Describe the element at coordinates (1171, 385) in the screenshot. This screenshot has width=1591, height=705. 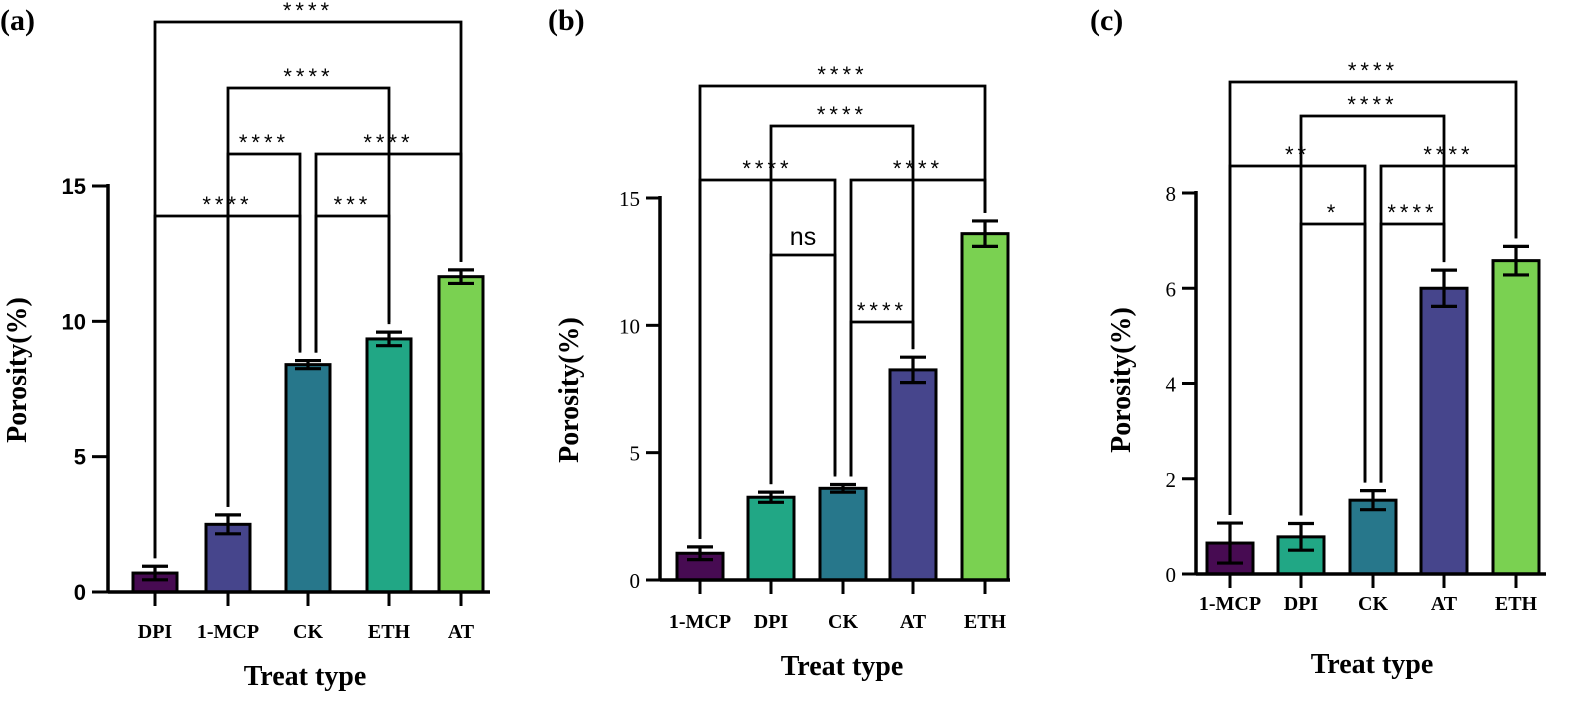
I see `y-tick-label: 4` at that location.